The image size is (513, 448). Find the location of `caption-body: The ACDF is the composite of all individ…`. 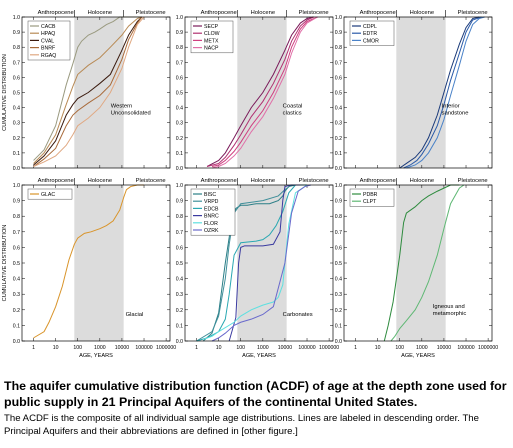

caption-body: The ACDF is the composite of all individ… is located at coordinates (241, 425).